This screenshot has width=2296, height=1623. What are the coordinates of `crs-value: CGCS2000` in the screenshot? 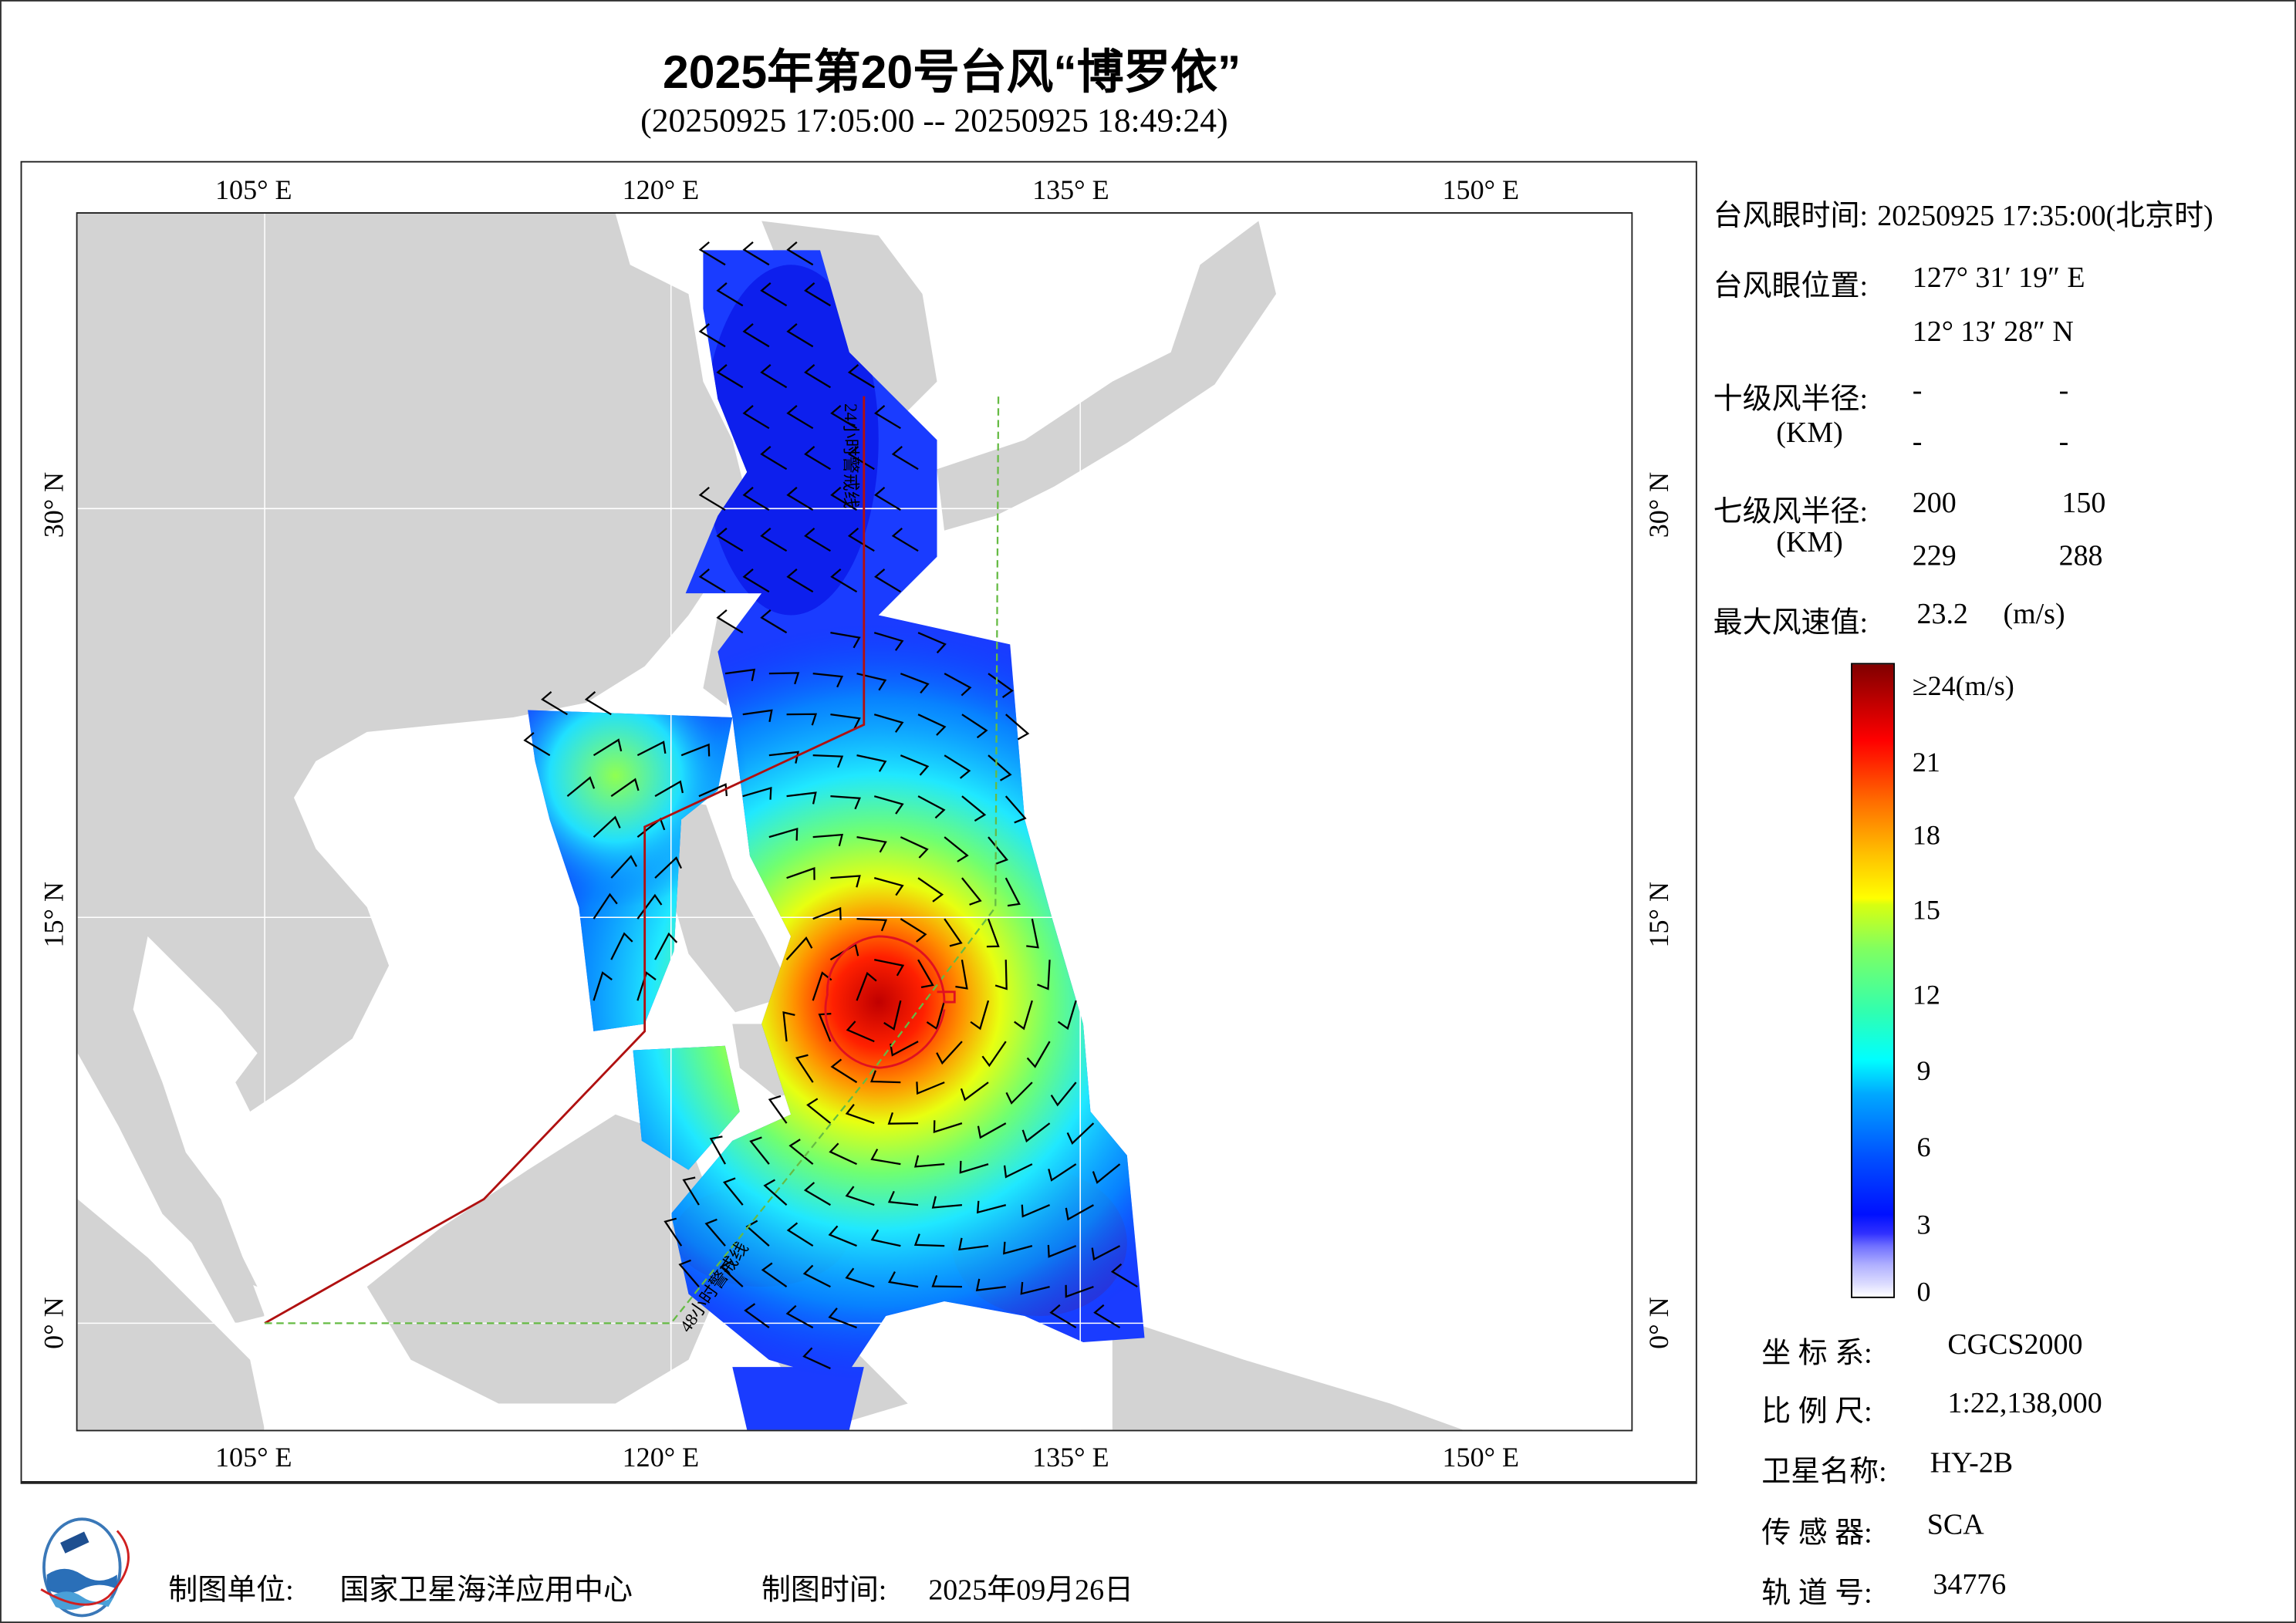 It's located at (2015, 1344).